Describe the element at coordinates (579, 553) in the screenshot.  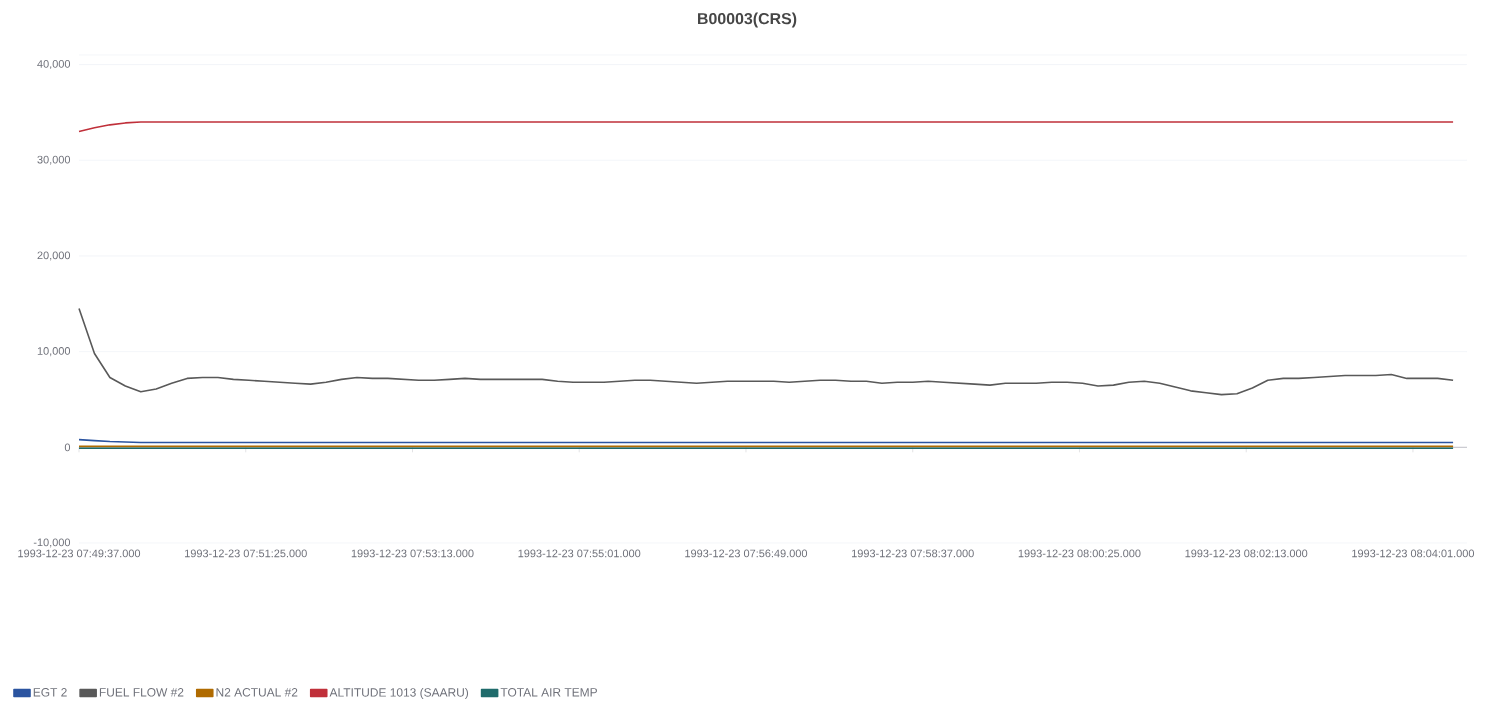
I see `x-tick-label: 1993-12-23 07:55:01.000` at that location.